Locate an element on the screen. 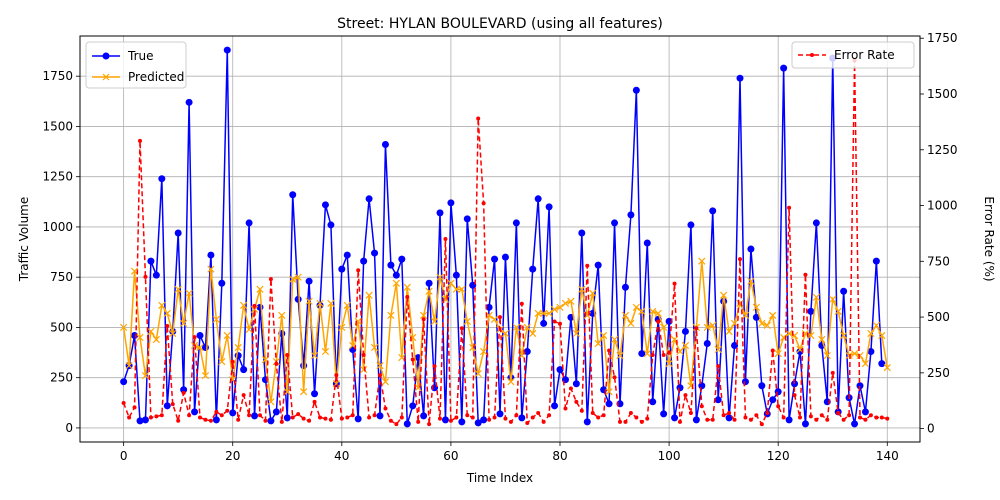 This screenshot has width=1000, height=500. y-axis-ticks: 0 250 500 750 1000 1250 1500 1750 is located at coordinates (61, 252).